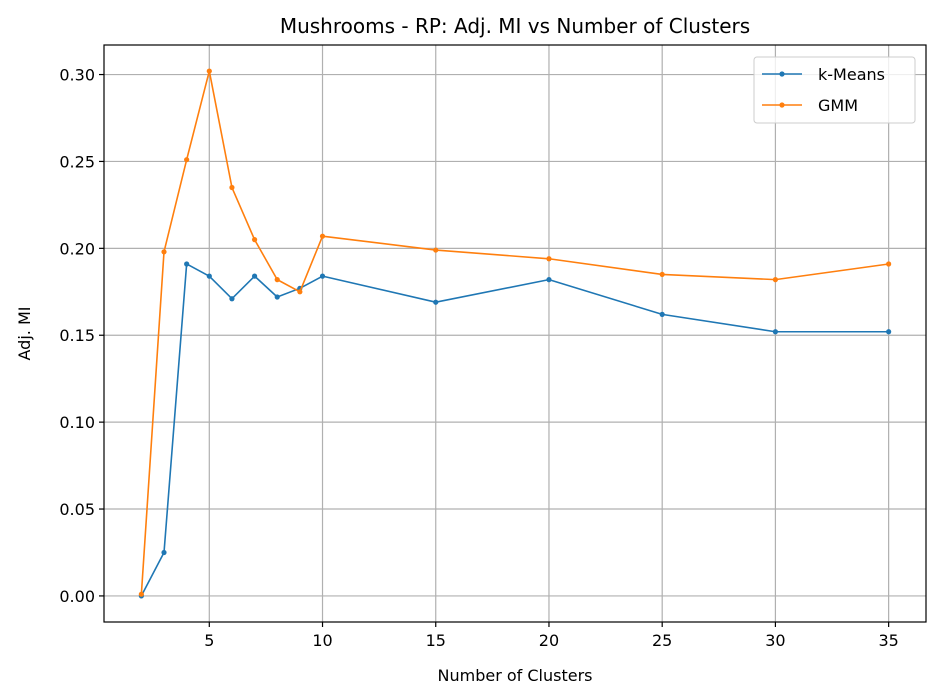 This screenshot has width=944, height=700. Describe the element at coordinates (782, 105) in the screenshot. I see `legend-marker-gmm` at that location.